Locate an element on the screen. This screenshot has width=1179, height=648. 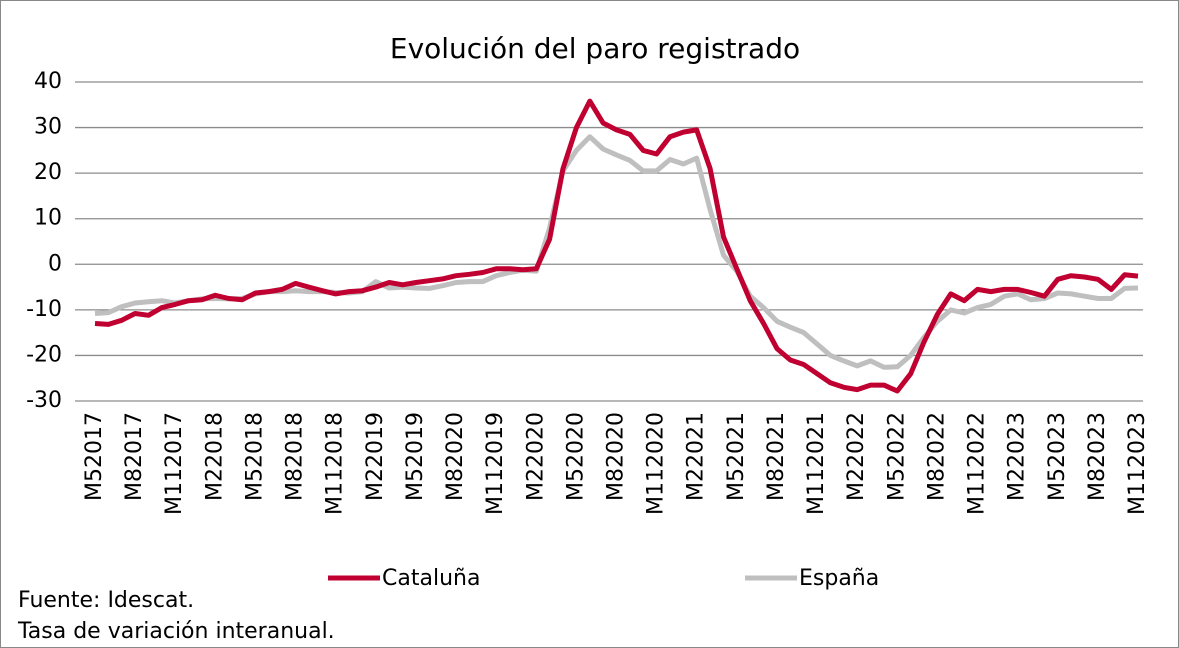
x-tick-label: M112017 is located at coordinates (174, 463).